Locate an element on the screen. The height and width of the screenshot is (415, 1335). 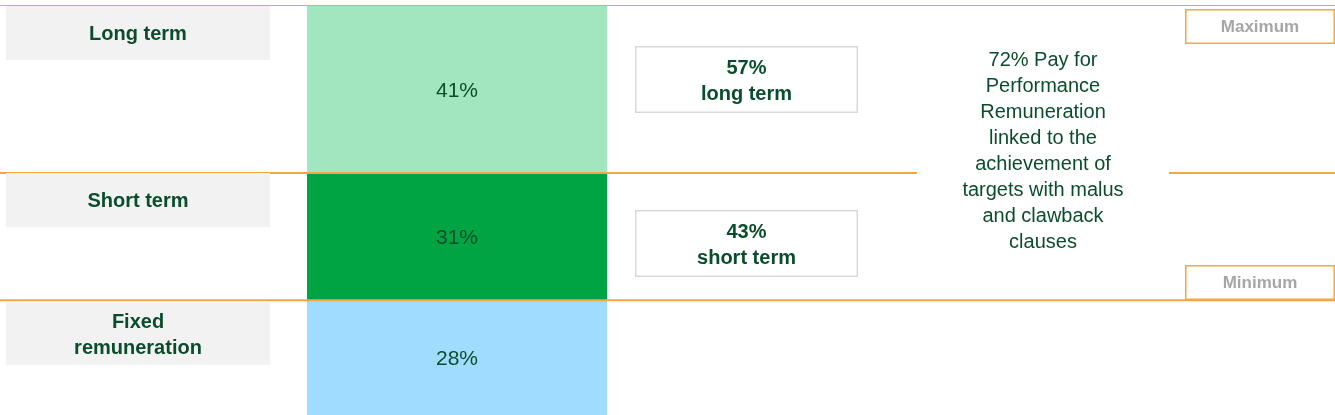
text: 72% Pay for Performance Remuneration linked to the achievement of targets with malus and clawback clauses is located at coordinates (1043, 150).